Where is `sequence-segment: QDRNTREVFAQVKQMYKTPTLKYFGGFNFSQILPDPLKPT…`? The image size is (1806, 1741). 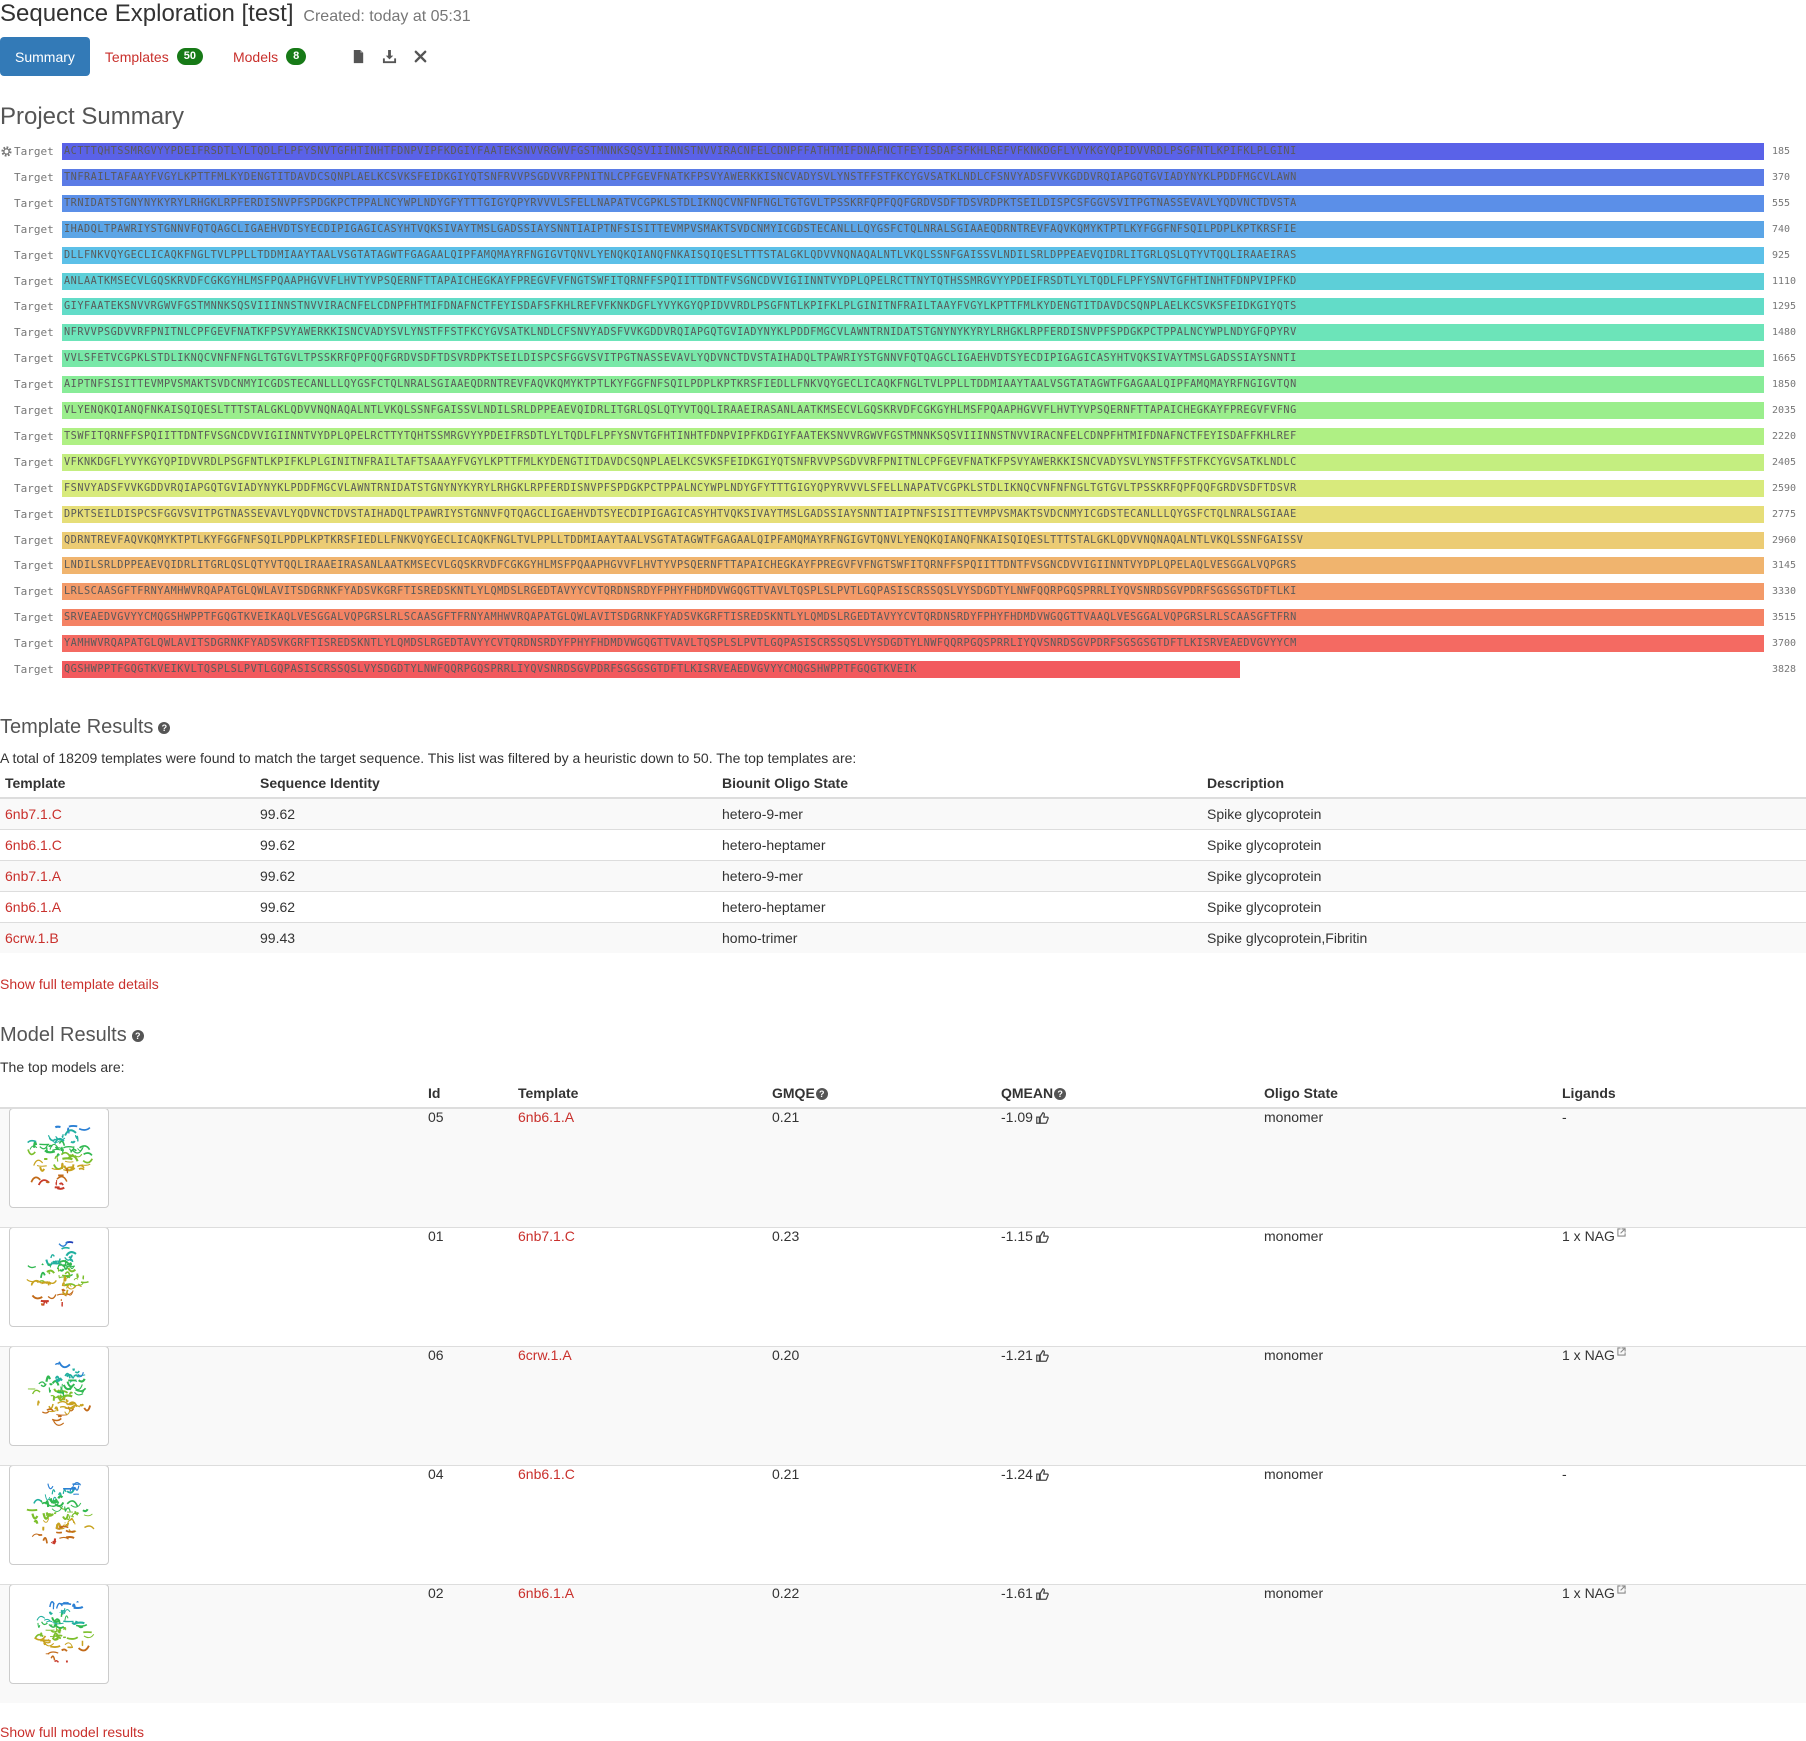
sequence-segment: QDRNTREVFAQVKQMYKTPTLKYFGGFNFSQILPDPLKPT… is located at coordinates (913, 540).